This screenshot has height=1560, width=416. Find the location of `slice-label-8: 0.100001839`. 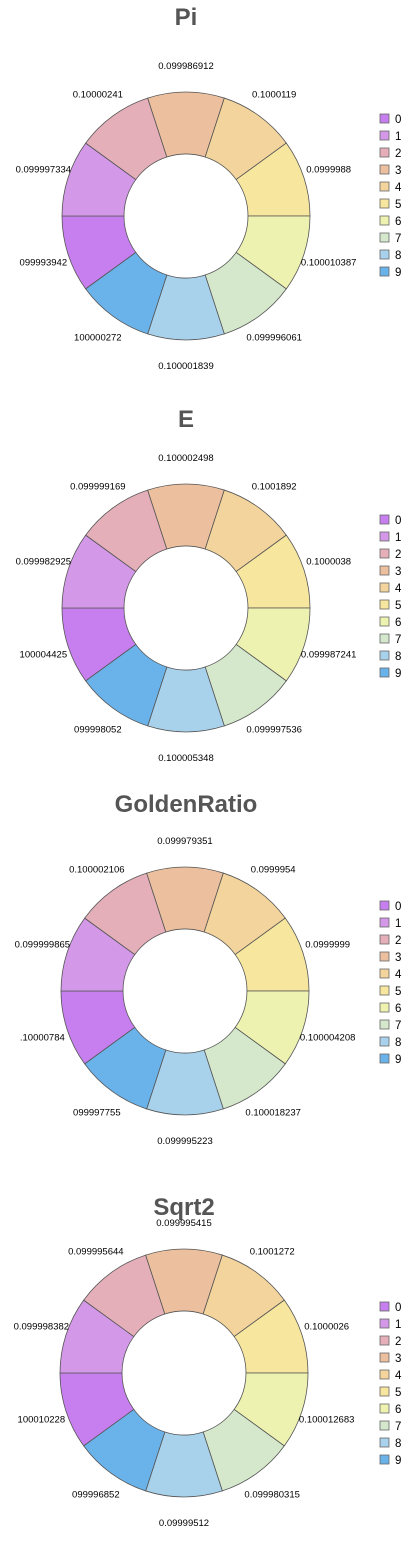

slice-label-8: 0.100001839 is located at coordinates (185, 366).